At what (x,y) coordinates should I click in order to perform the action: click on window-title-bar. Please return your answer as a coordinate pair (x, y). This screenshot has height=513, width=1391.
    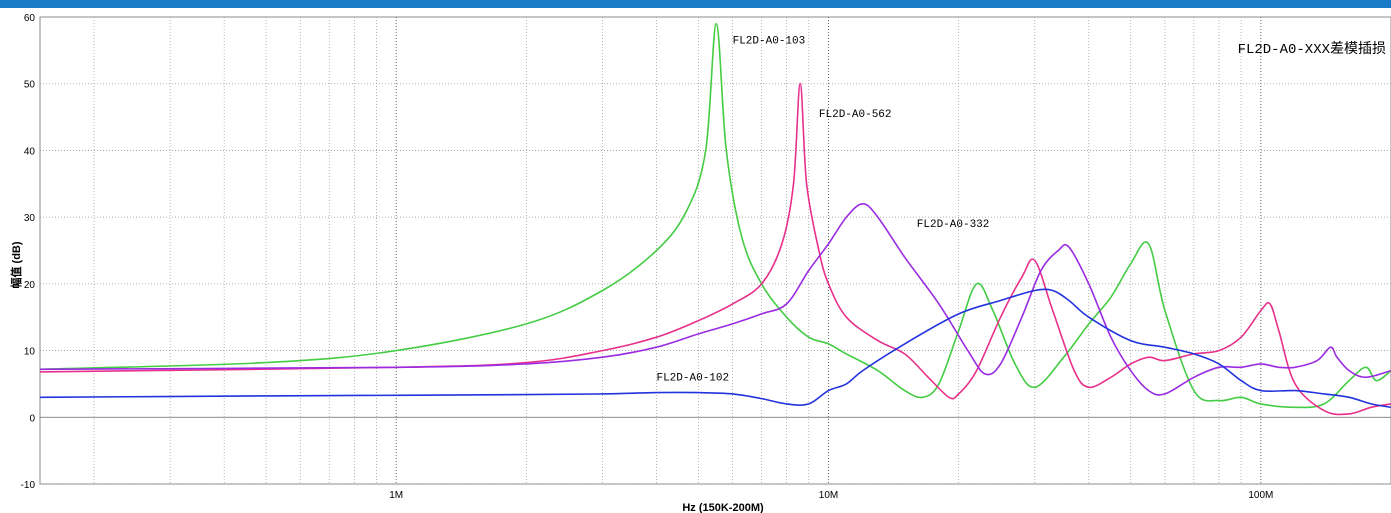
    Looking at the image, I should click on (695, 4).